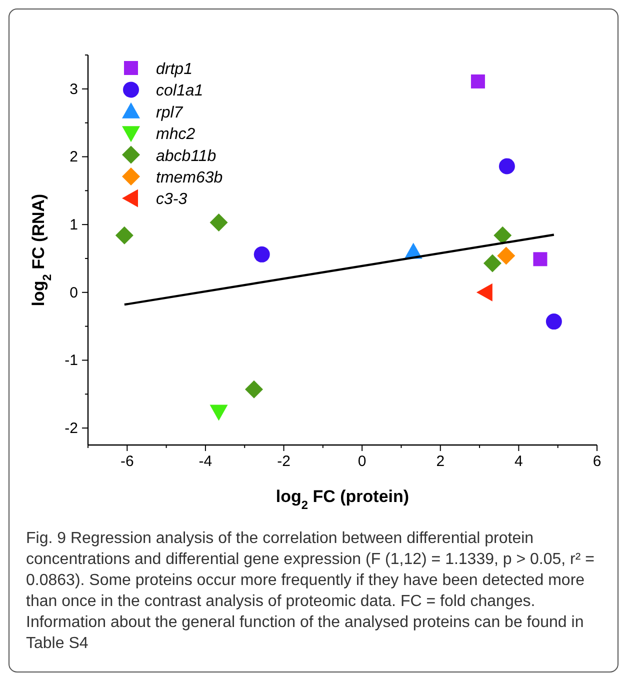 The image size is (627, 681). I want to click on legend-label: mhc2, so click(176, 135).